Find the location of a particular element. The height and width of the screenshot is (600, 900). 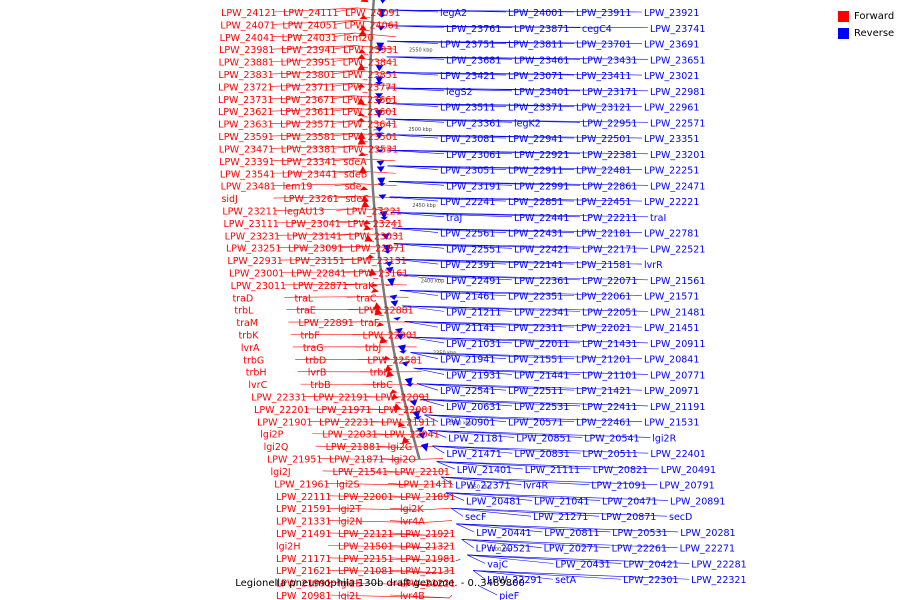

forward-feature-label: LPW_22121 is located at coordinates (365, 534).